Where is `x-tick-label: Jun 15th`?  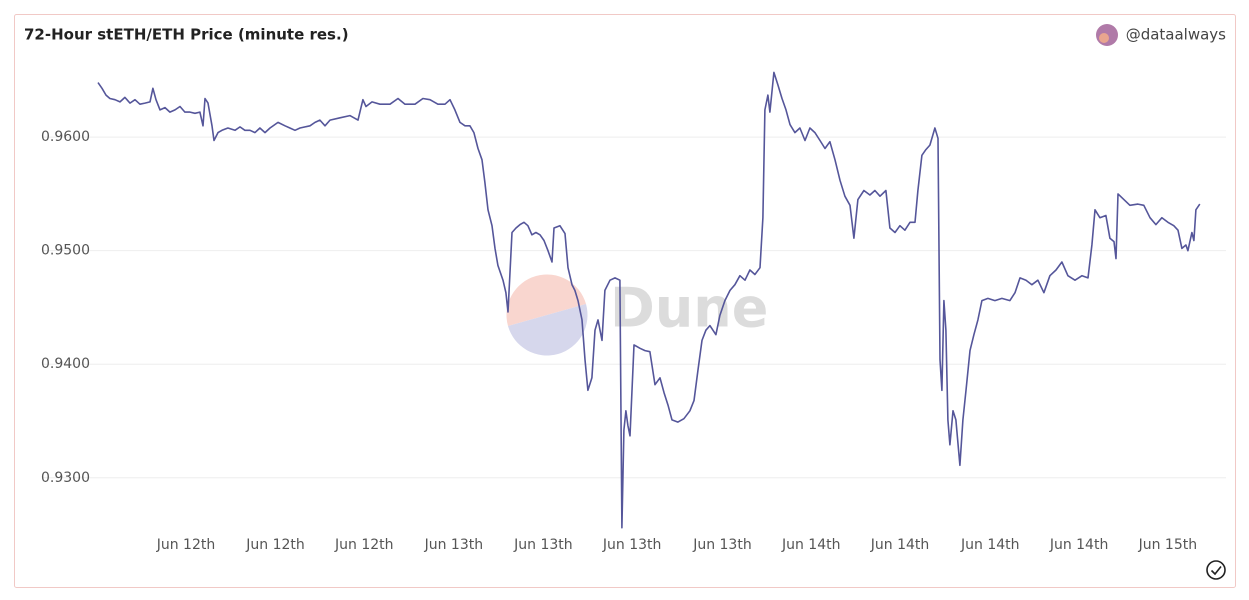
x-tick-label: Jun 15th is located at coordinates (1168, 545).